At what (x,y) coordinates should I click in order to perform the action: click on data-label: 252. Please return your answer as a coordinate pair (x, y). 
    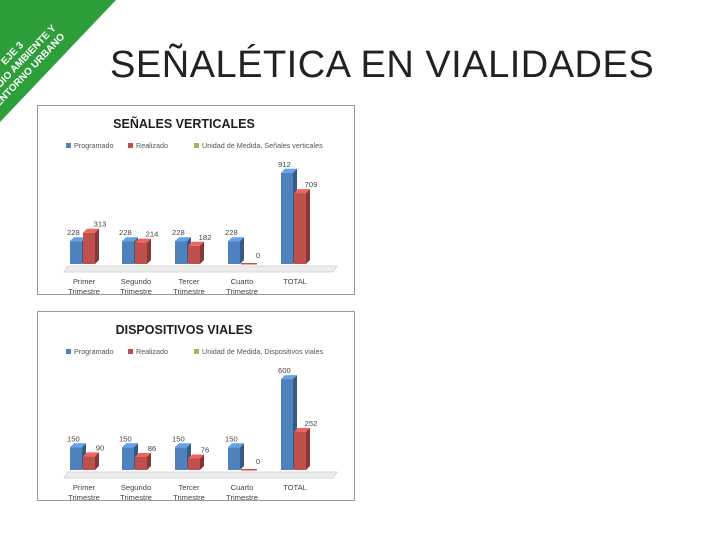
    Looking at the image, I should click on (311, 423).